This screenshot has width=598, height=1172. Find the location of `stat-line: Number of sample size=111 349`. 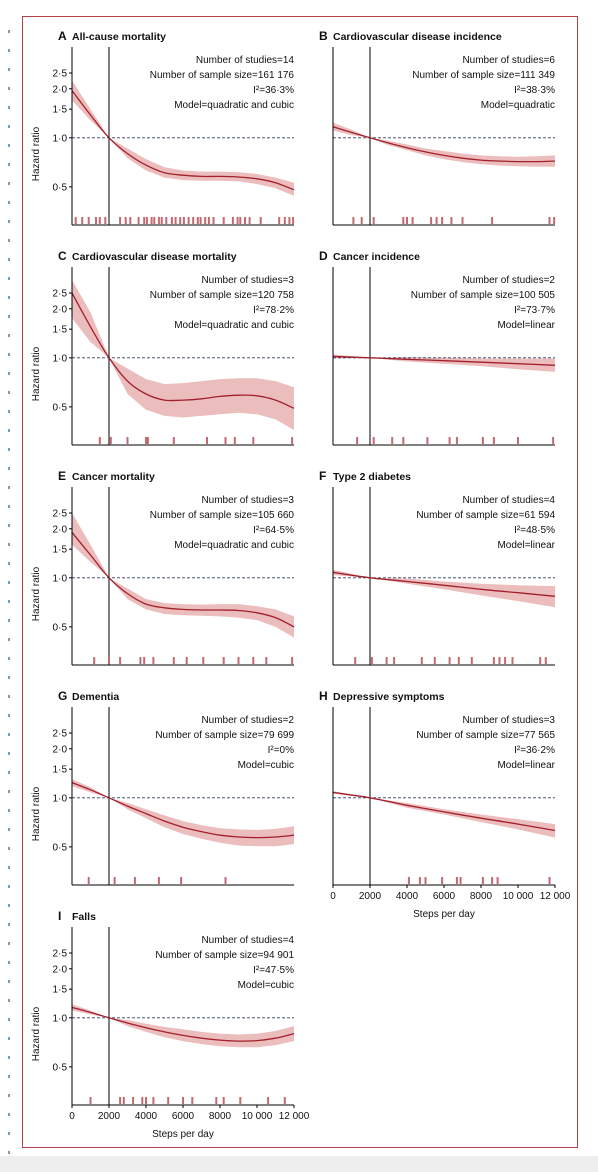

stat-line: Number of sample size=111 349 is located at coordinates (483, 75).